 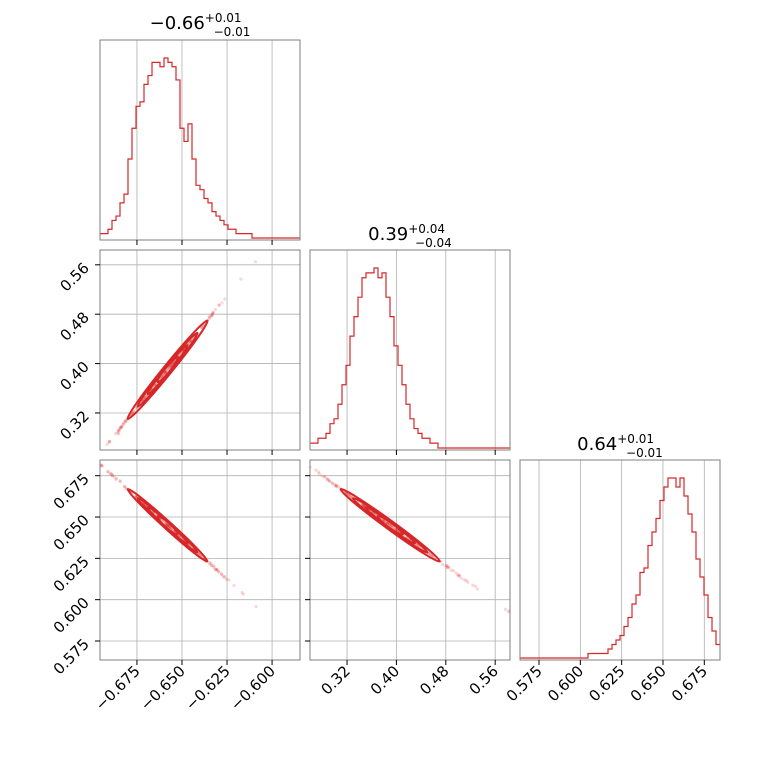 I want to click on scatter-panel-param-2-vs-param-3: 0.32 0.40 0.48 0.56, so click(x=408, y=578).